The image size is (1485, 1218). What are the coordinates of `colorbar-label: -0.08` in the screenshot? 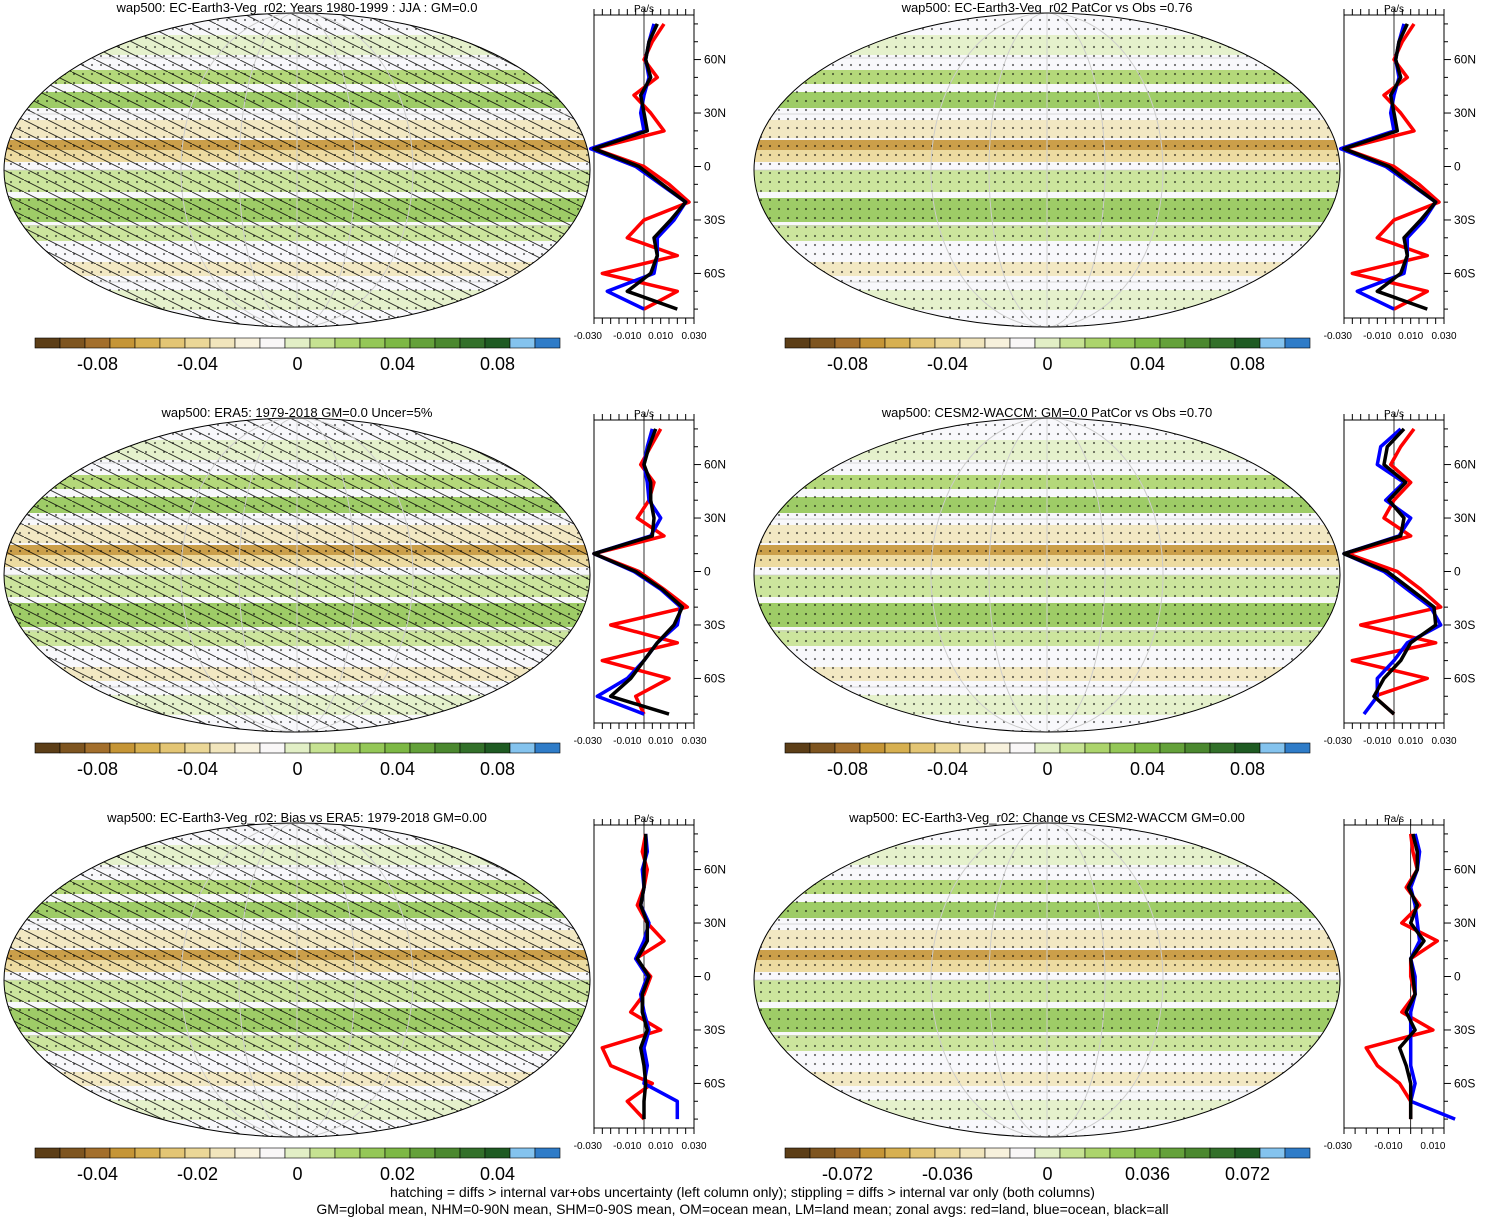 It's located at (97, 364).